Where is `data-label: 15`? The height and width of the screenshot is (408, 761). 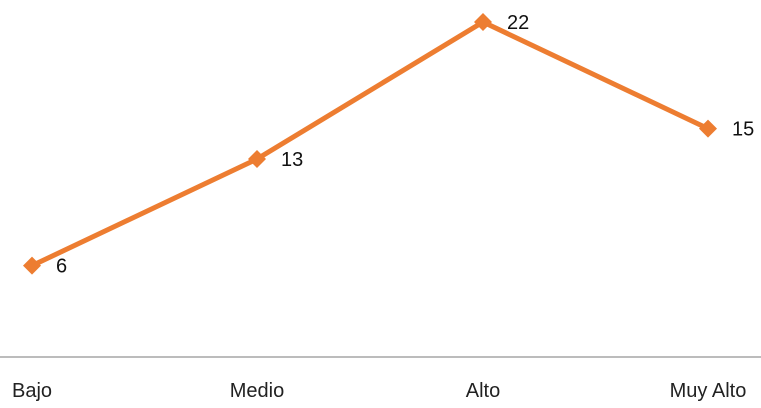 data-label: 15 is located at coordinates (743, 130).